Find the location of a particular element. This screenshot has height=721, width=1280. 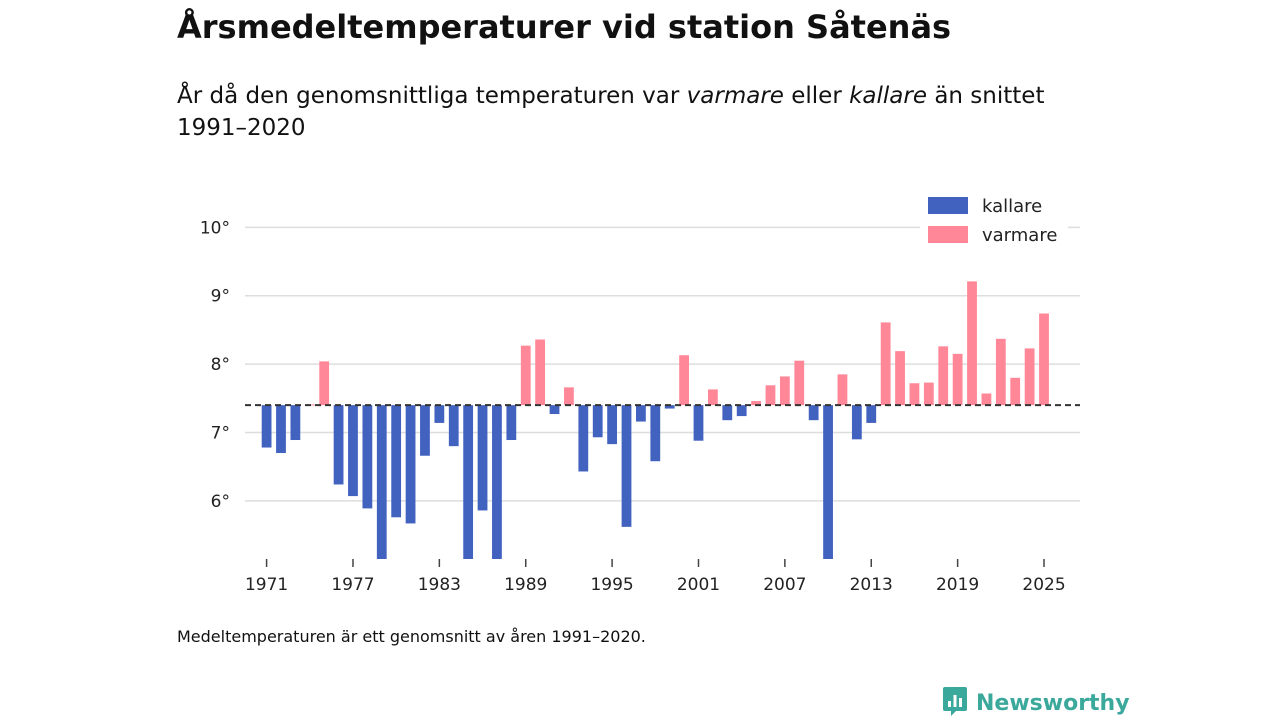

x-tick-label: 1995 is located at coordinates (611, 585).